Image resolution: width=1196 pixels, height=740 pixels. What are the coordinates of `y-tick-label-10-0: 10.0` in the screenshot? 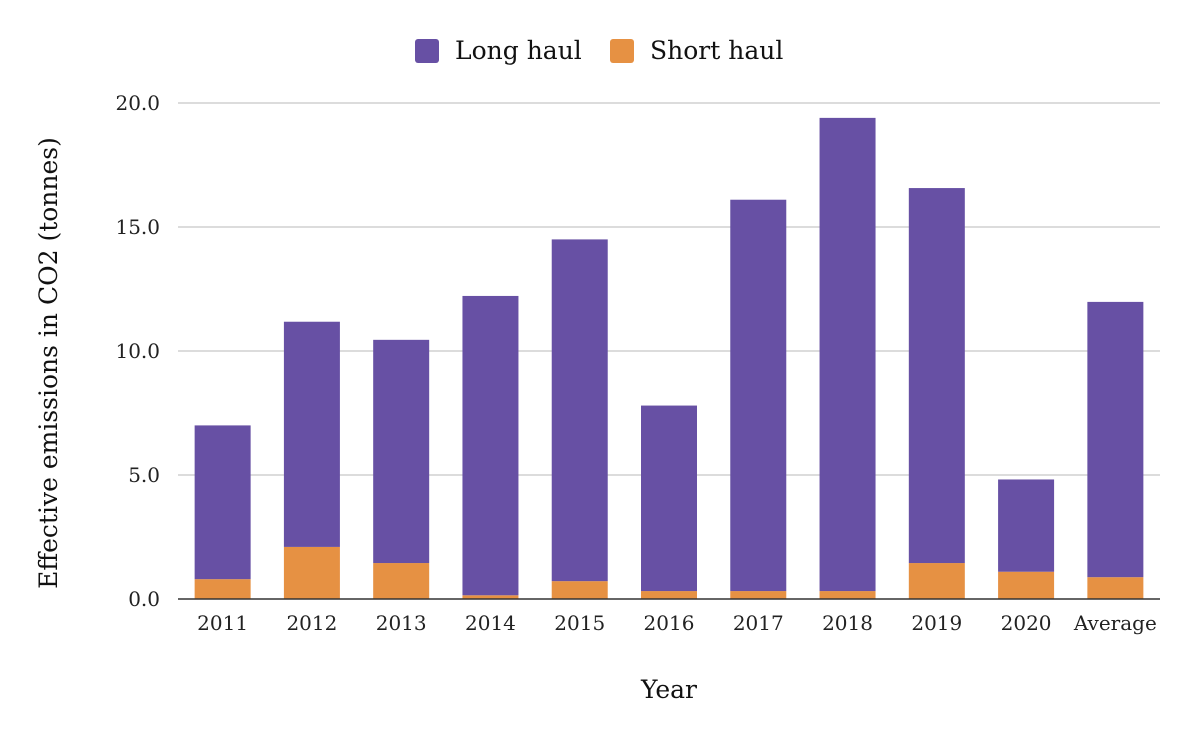 It's located at (137, 351).